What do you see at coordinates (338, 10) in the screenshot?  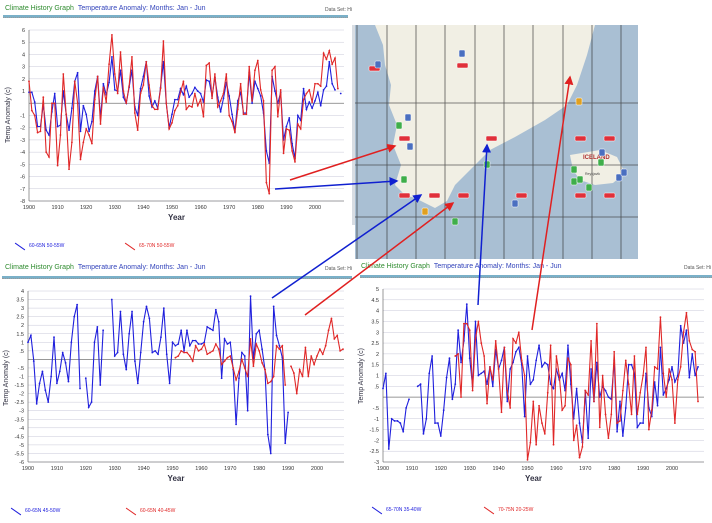 I see `panel1-dataset-label: Data Set: Hi` at bounding box center [338, 10].